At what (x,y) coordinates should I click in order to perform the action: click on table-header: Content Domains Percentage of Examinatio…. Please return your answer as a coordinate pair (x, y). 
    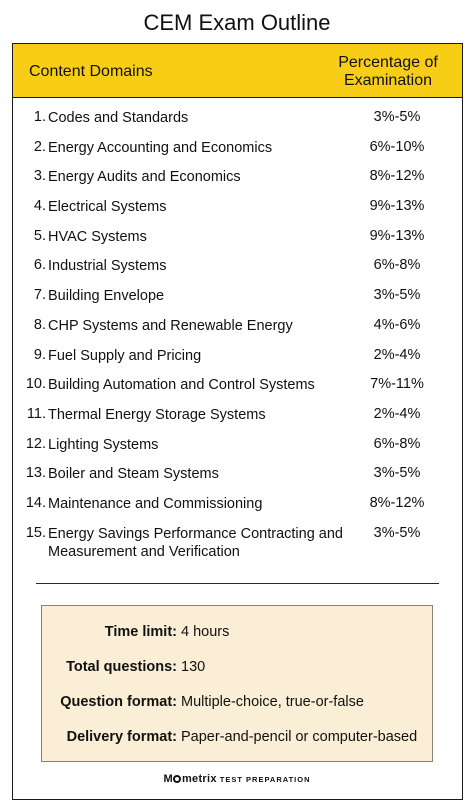
    Looking at the image, I should click on (237, 70).